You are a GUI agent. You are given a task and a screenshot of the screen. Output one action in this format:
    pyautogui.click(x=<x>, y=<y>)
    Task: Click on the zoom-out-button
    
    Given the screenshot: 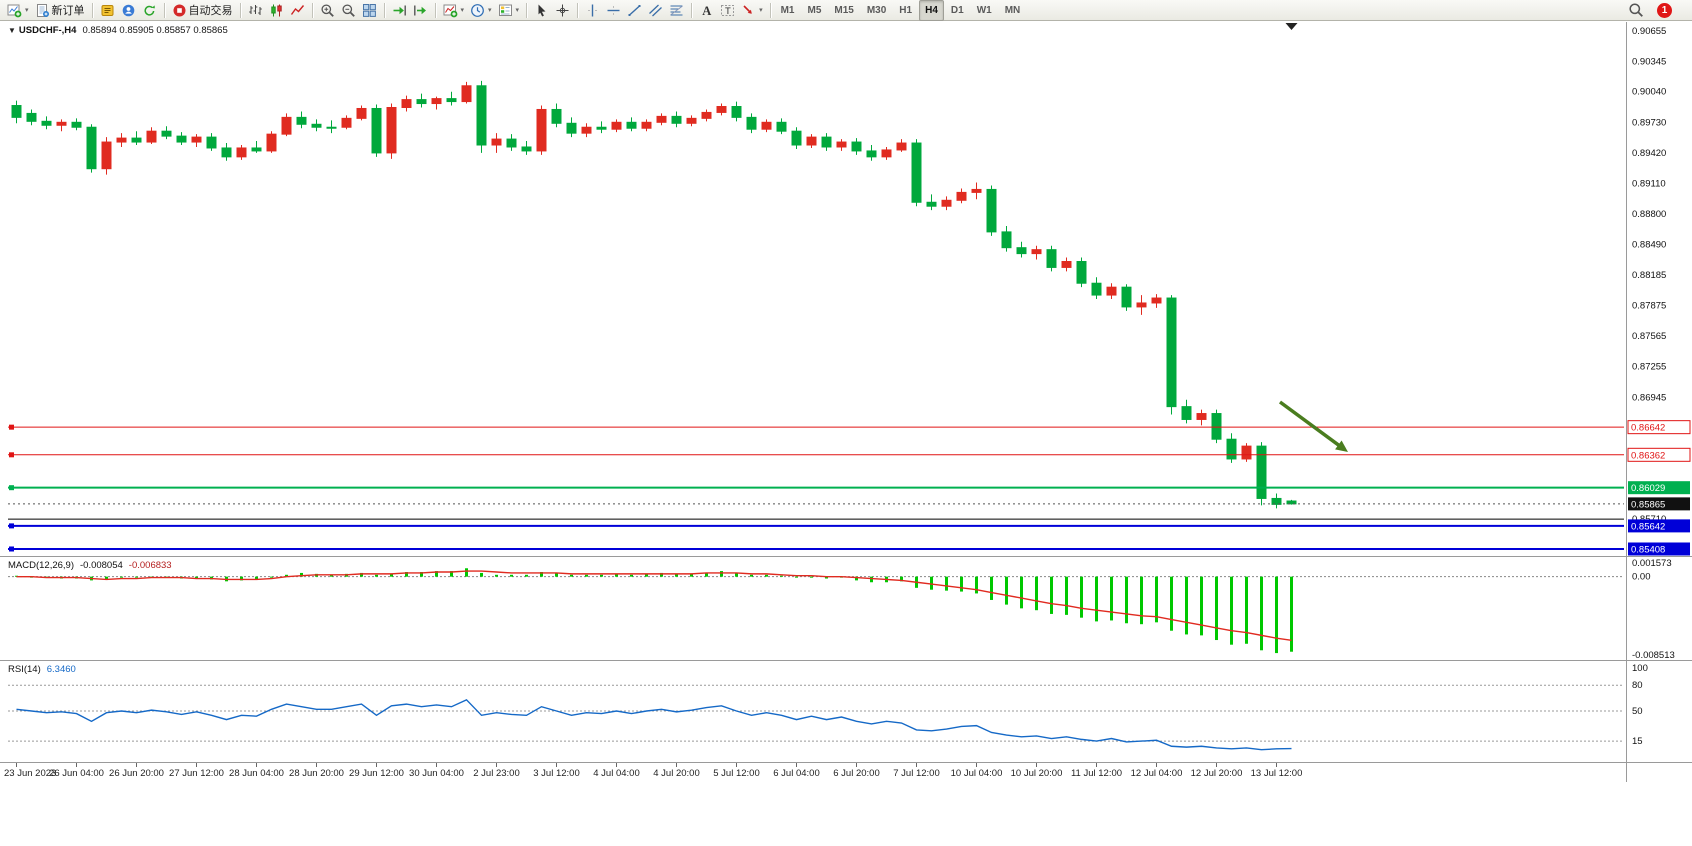 What is the action you would take?
    pyautogui.click(x=348, y=10)
    